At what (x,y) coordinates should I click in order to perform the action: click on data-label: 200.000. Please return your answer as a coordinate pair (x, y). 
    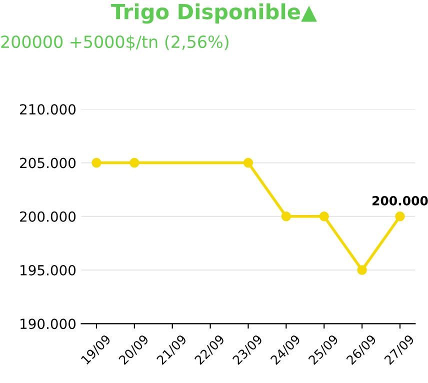
    Looking at the image, I should click on (400, 201).